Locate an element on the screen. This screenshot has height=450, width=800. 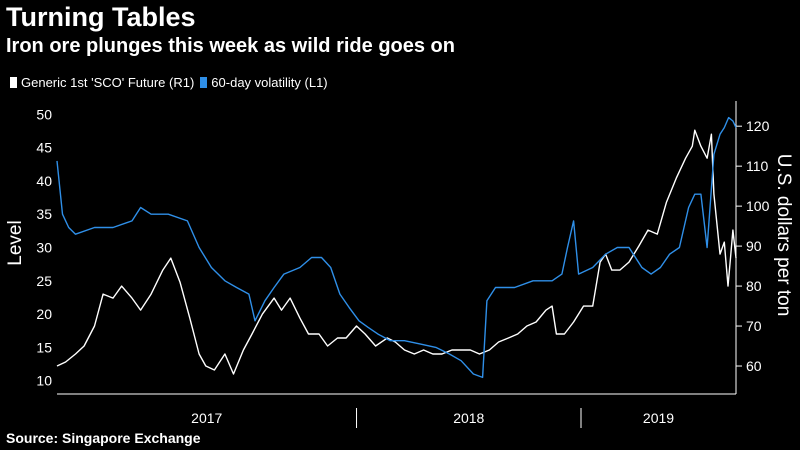
right-tick-label: 80 is located at coordinates (754, 286).